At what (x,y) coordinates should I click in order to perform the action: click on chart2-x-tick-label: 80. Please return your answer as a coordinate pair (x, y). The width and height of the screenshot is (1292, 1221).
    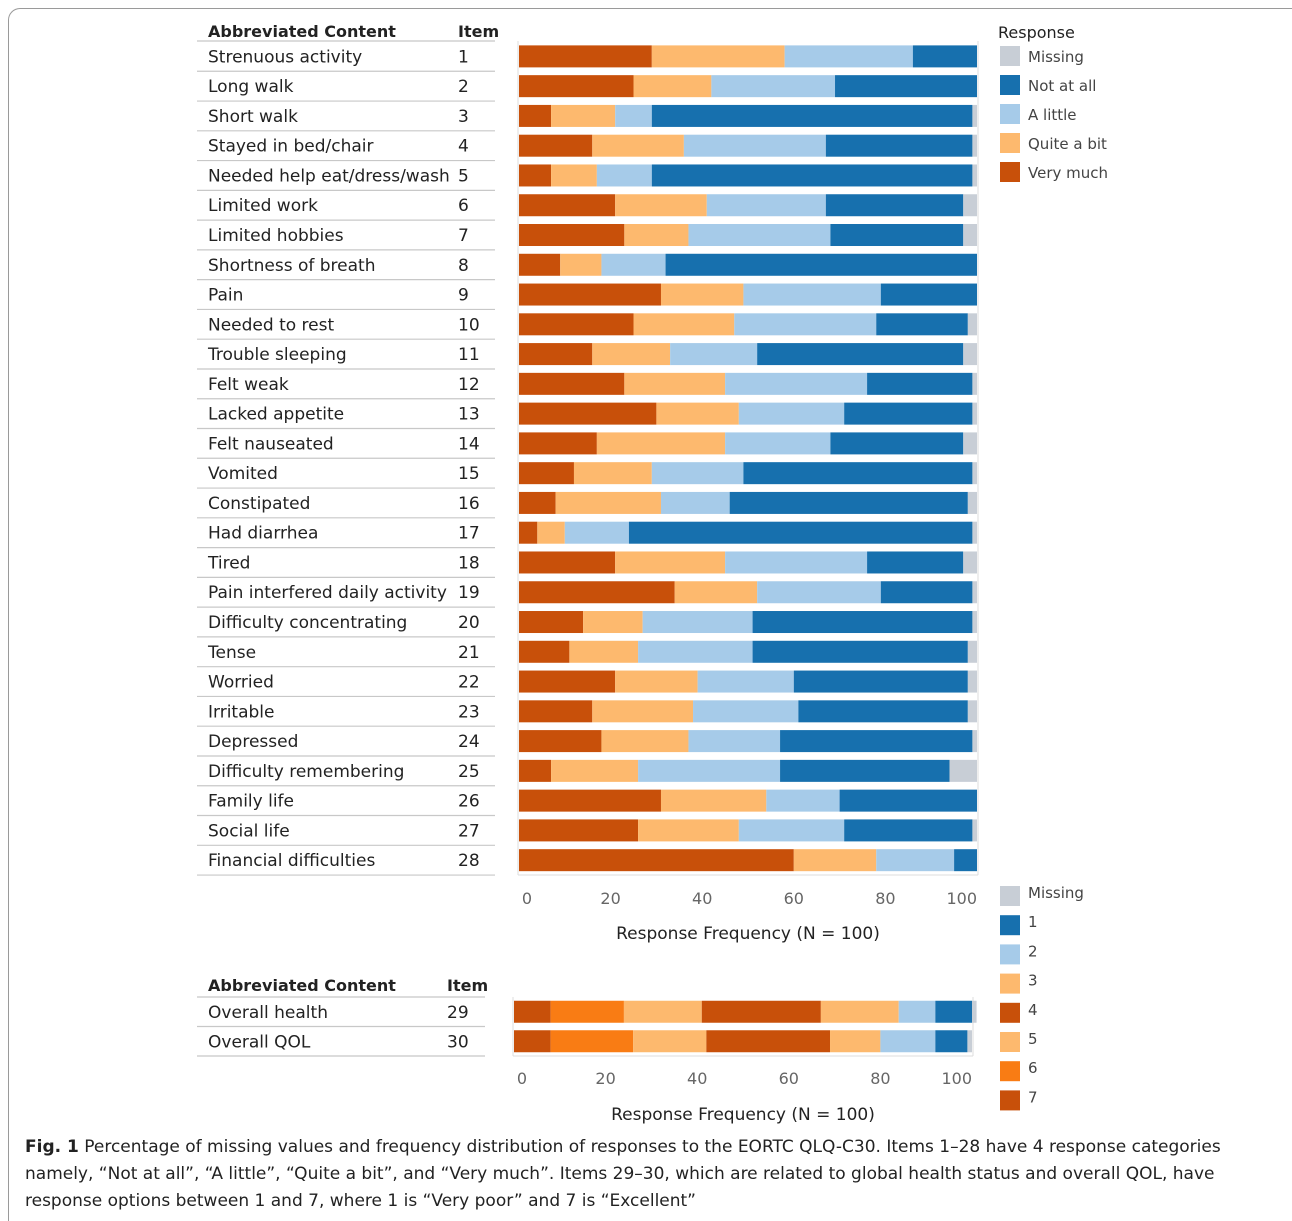
    Looking at the image, I should click on (880, 1078).